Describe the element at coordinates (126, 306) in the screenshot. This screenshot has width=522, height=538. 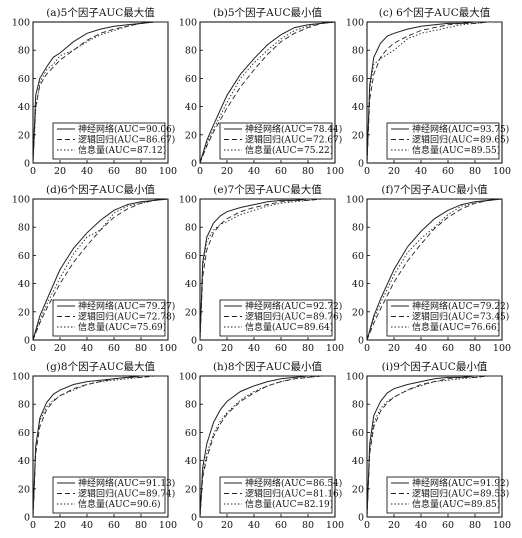
I see `legend-label: 神经网络(AUC=79.27)` at that location.